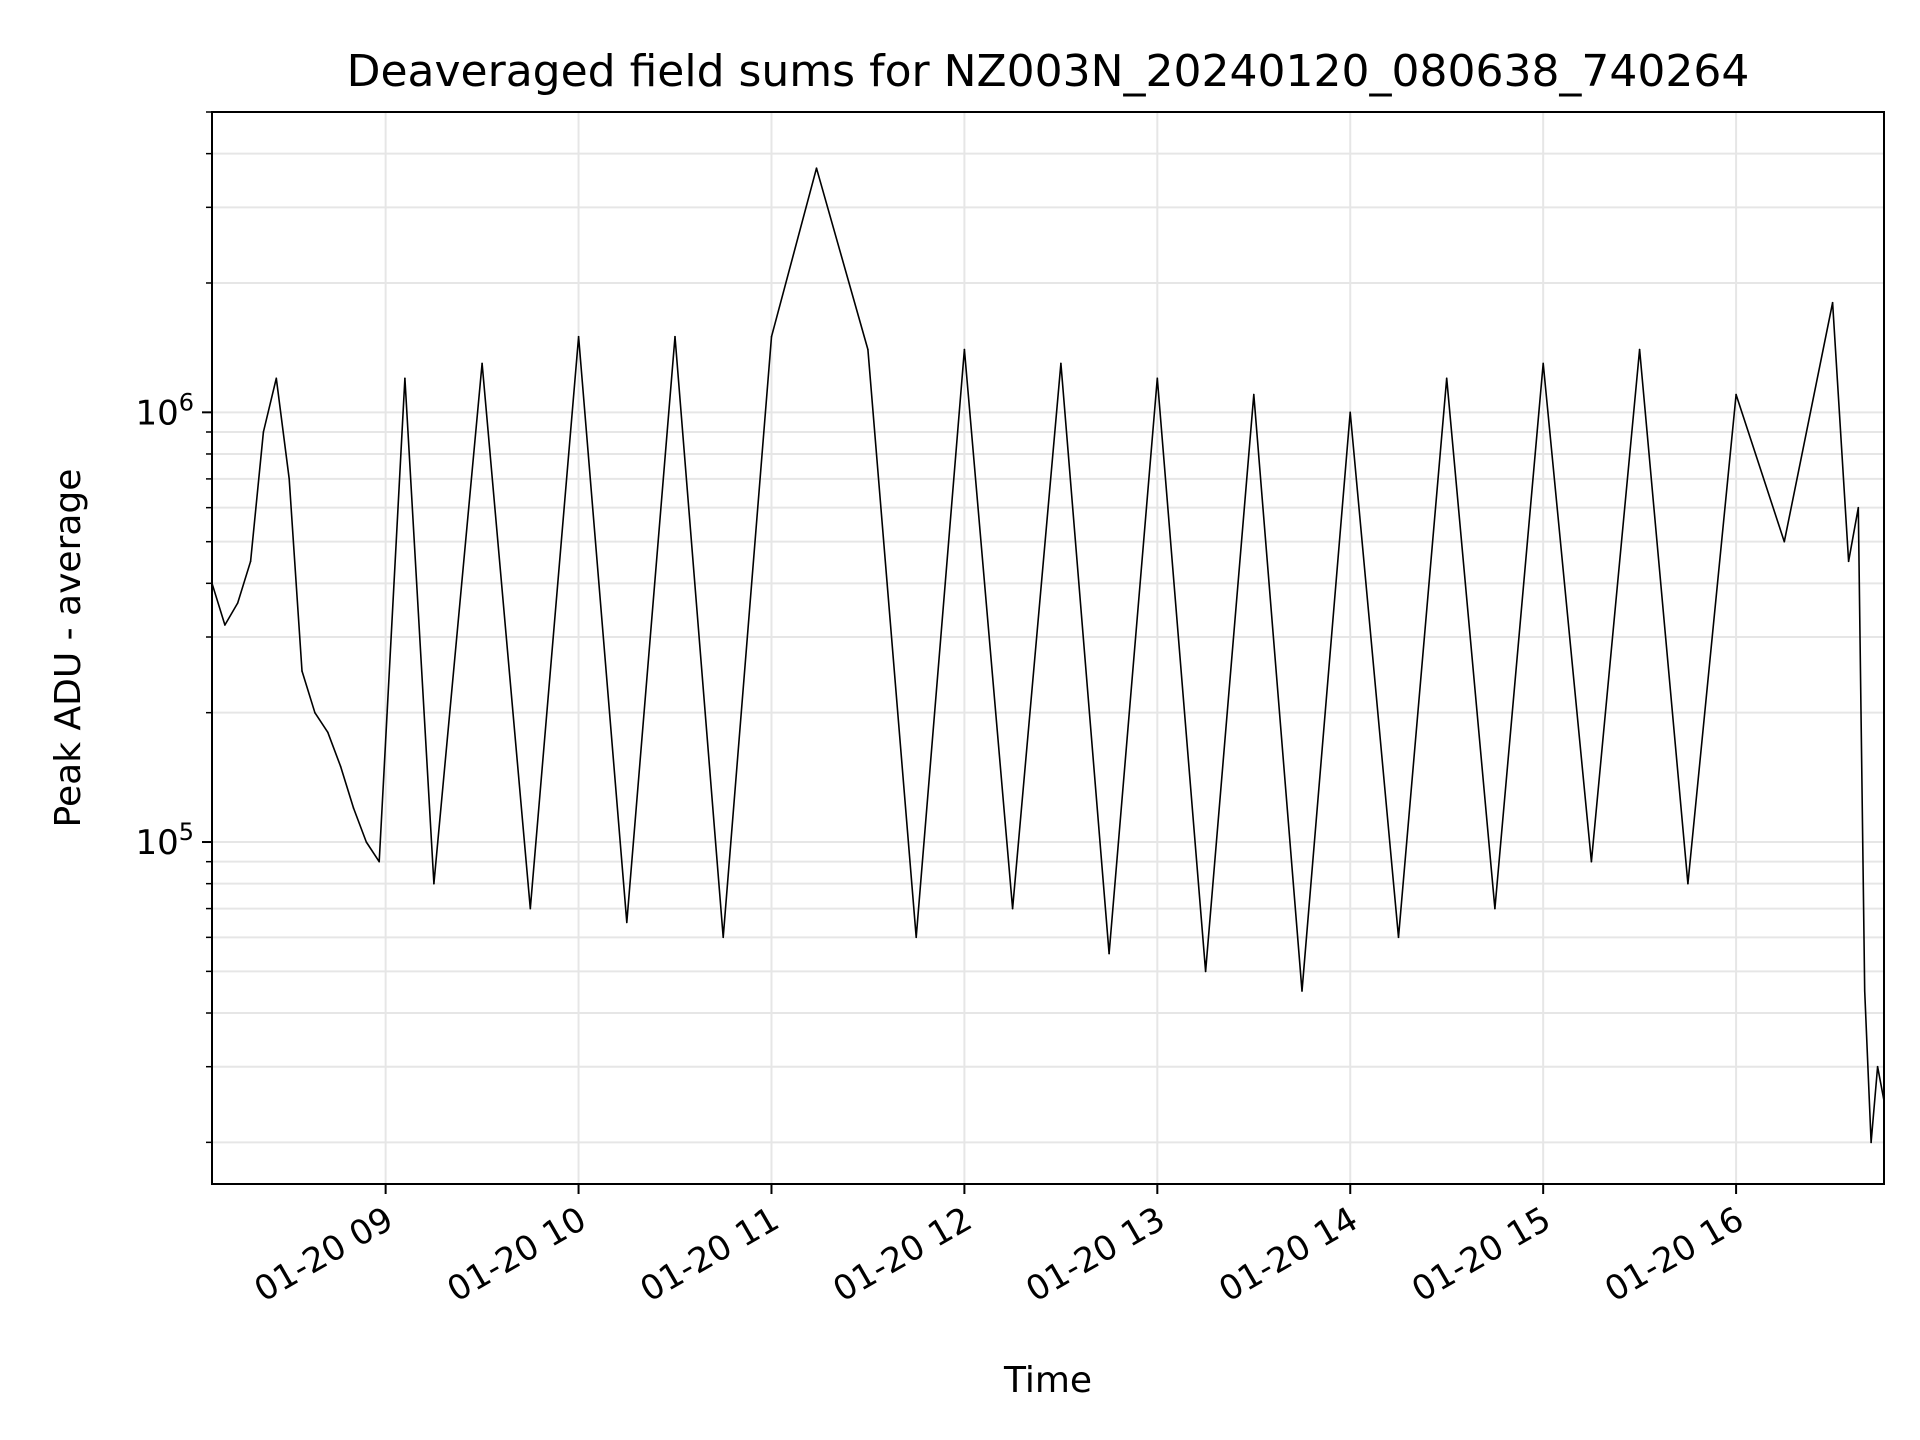  What do you see at coordinates (164, 840) in the screenshot?
I see `y-tick-label: 10⁵` at bounding box center [164, 840].